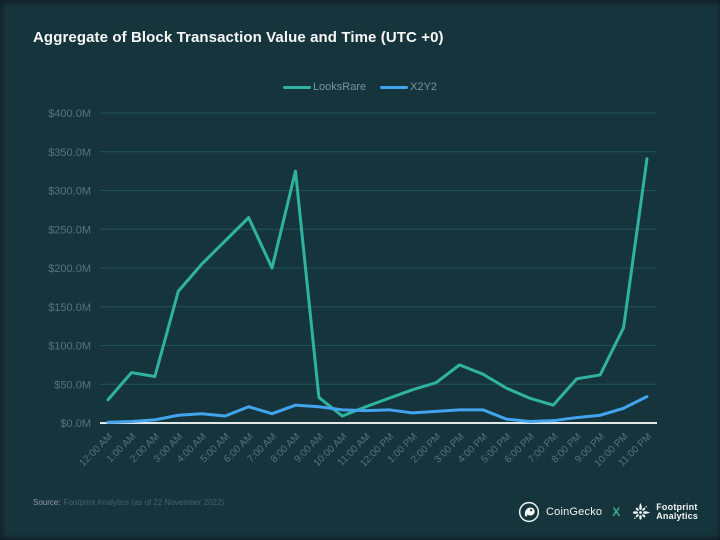 This screenshot has width=720, height=540. Describe the element at coordinates (677, 506) in the screenshot. I see `footprint-label-line1: Footprint` at that location.